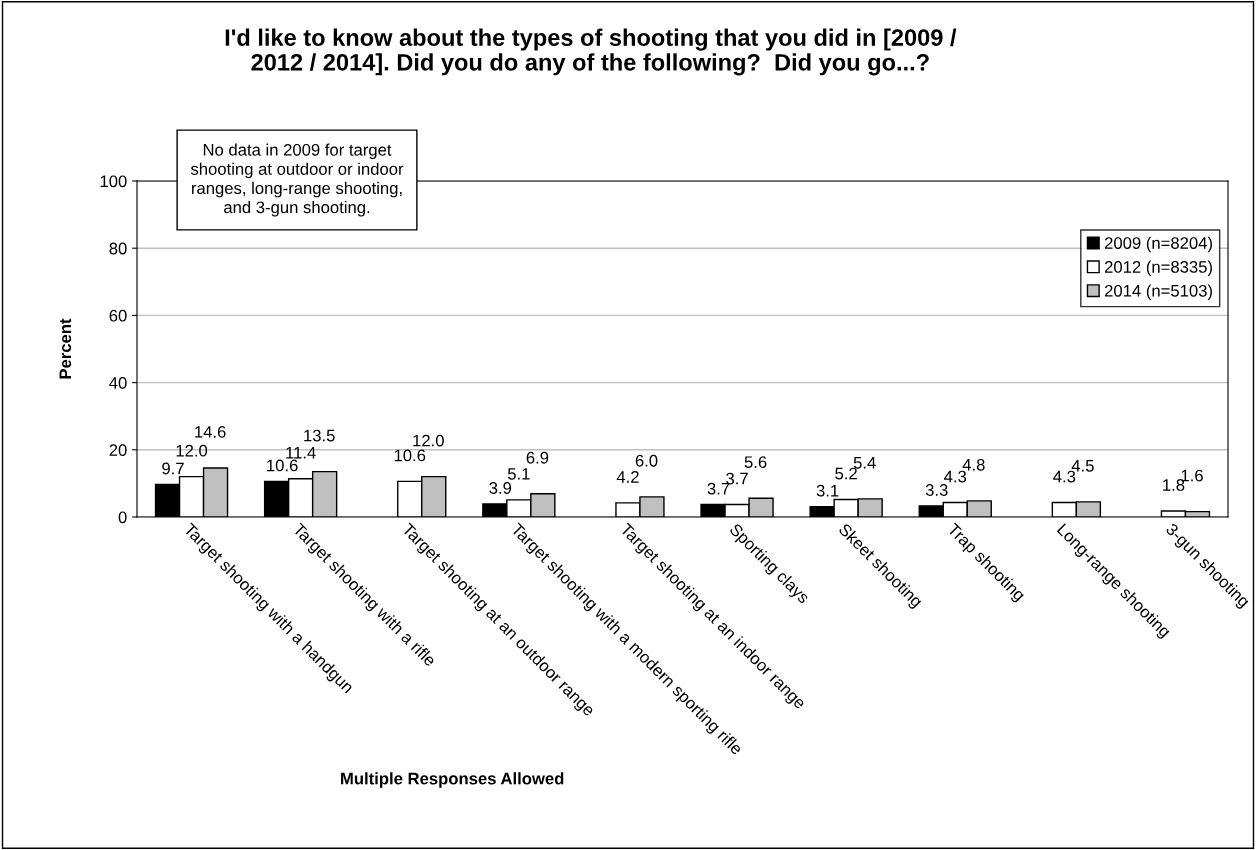  Describe the element at coordinates (118, 315) in the screenshot. I see `y-tick-label: 60` at that location.